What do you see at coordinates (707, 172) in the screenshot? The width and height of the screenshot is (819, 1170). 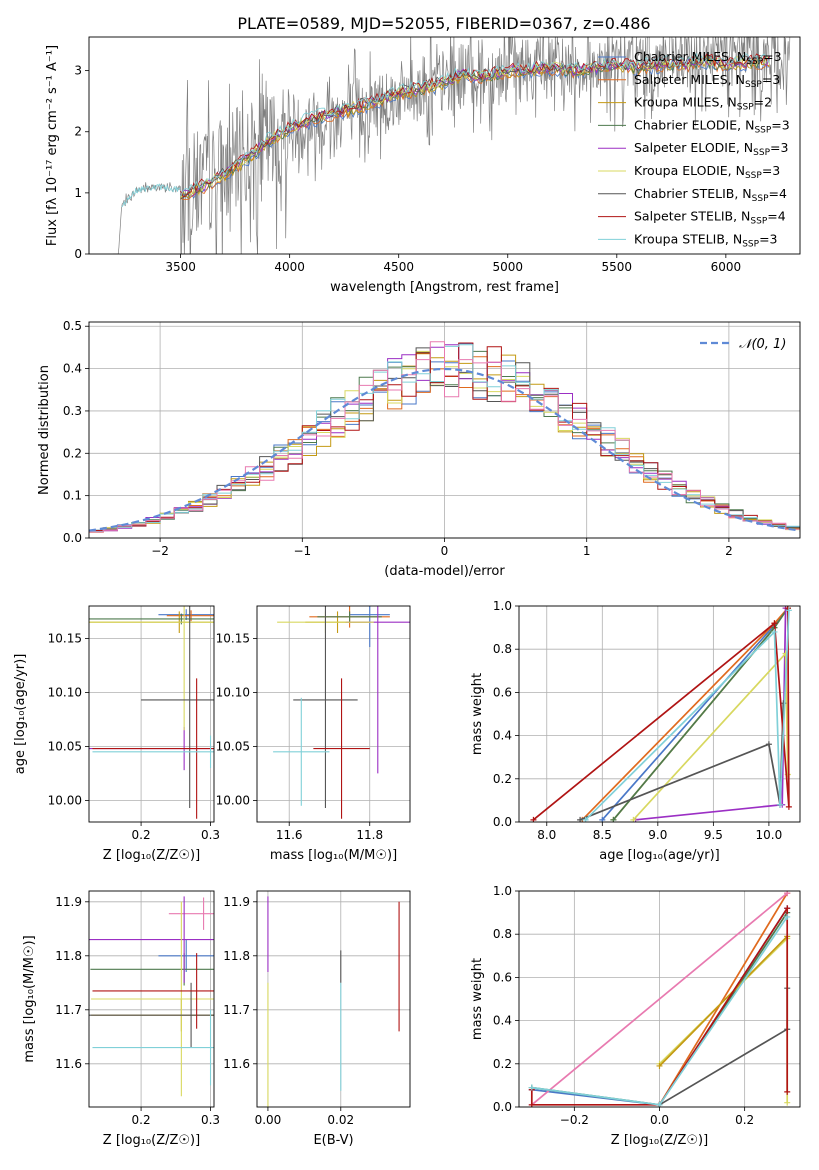 I see `legend-entry: Kroupa ELODIE, NSSP=3` at bounding box center [707, 172].